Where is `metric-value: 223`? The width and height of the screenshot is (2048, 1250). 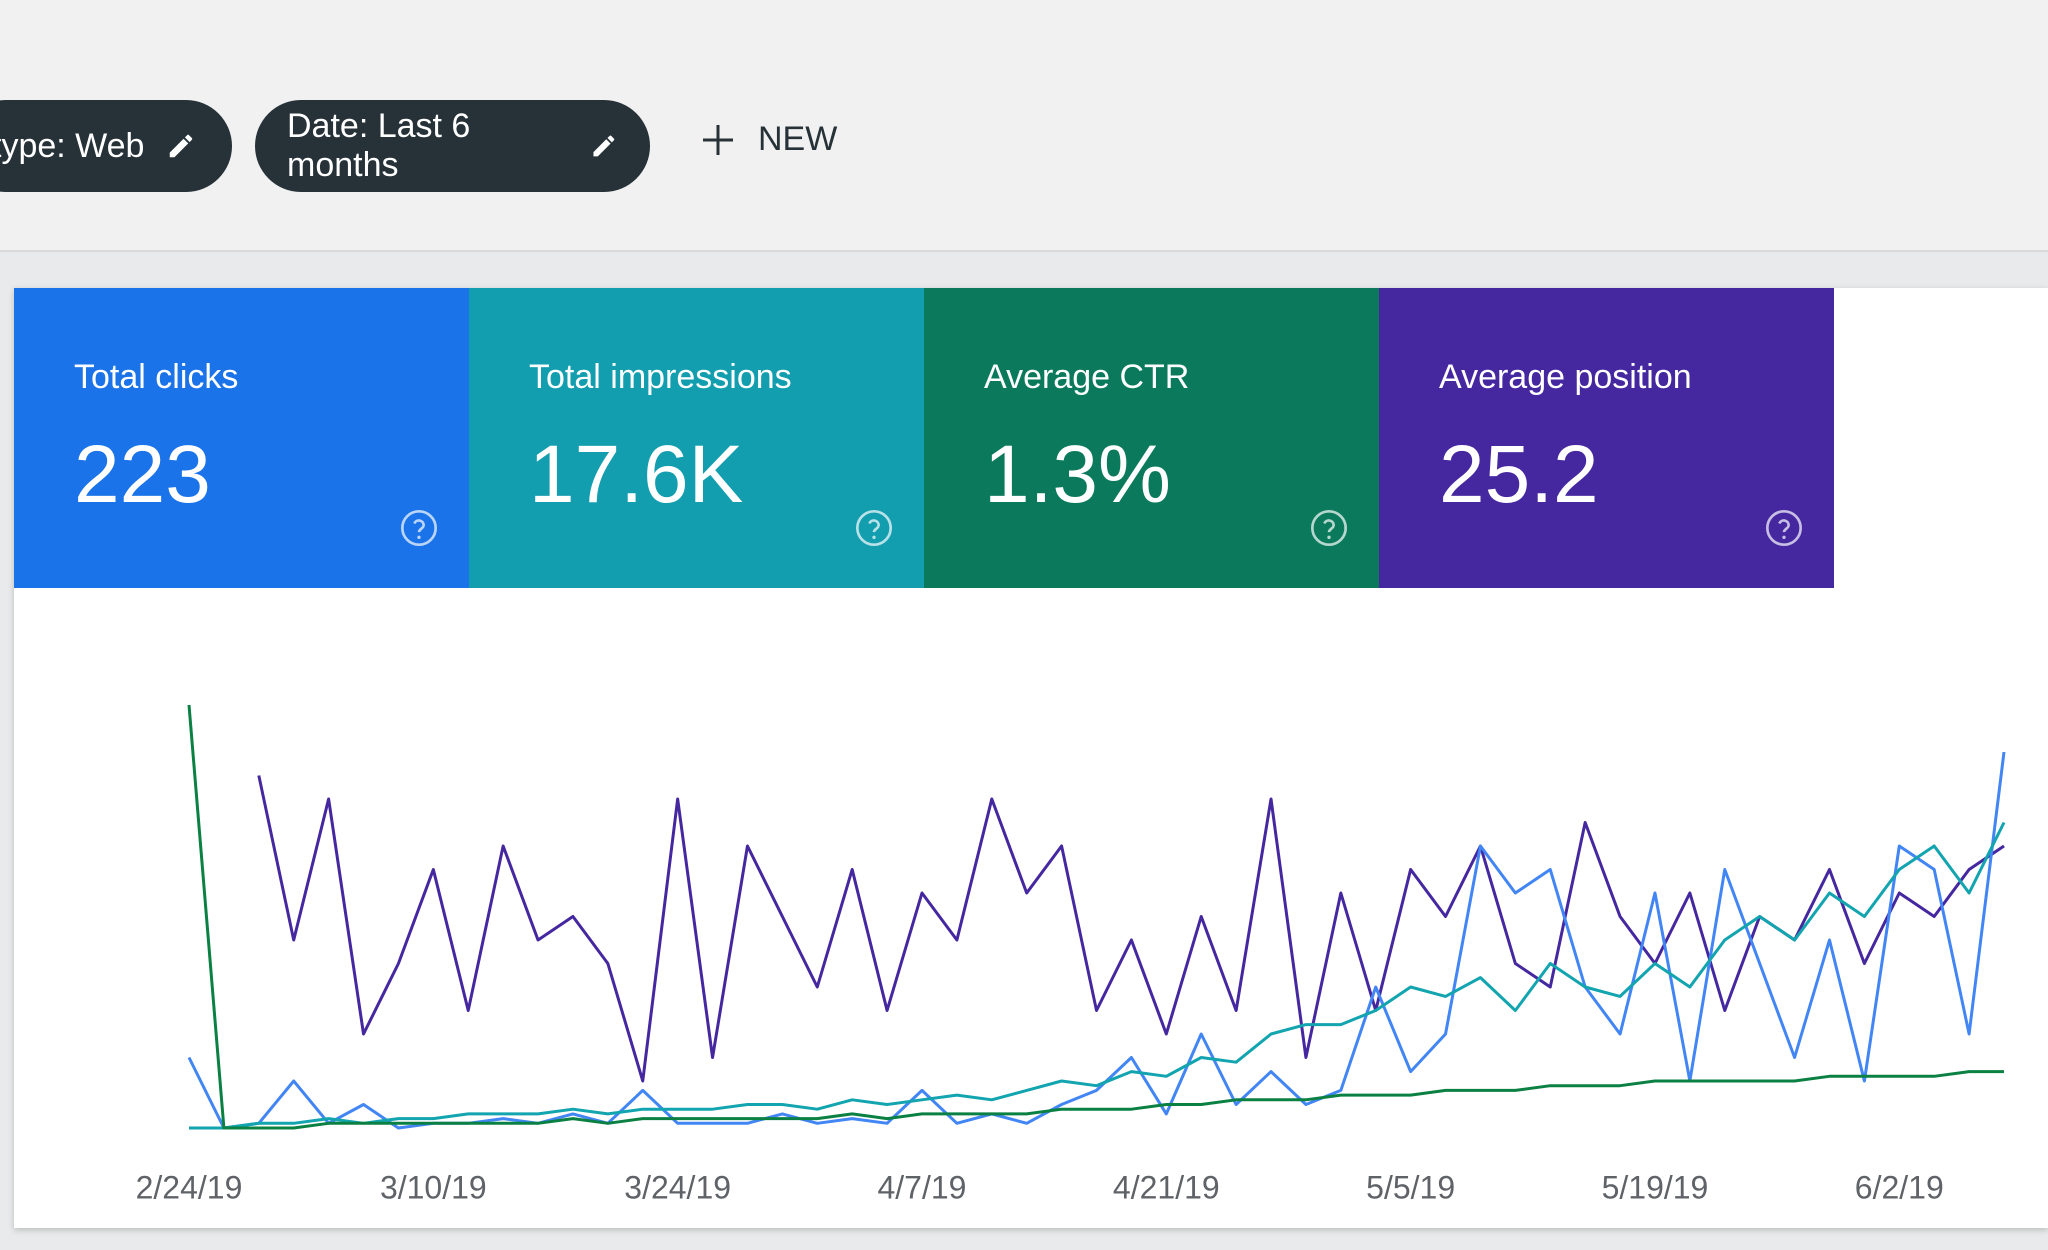 metric-value: 223 is located at coordinates (142, 474).